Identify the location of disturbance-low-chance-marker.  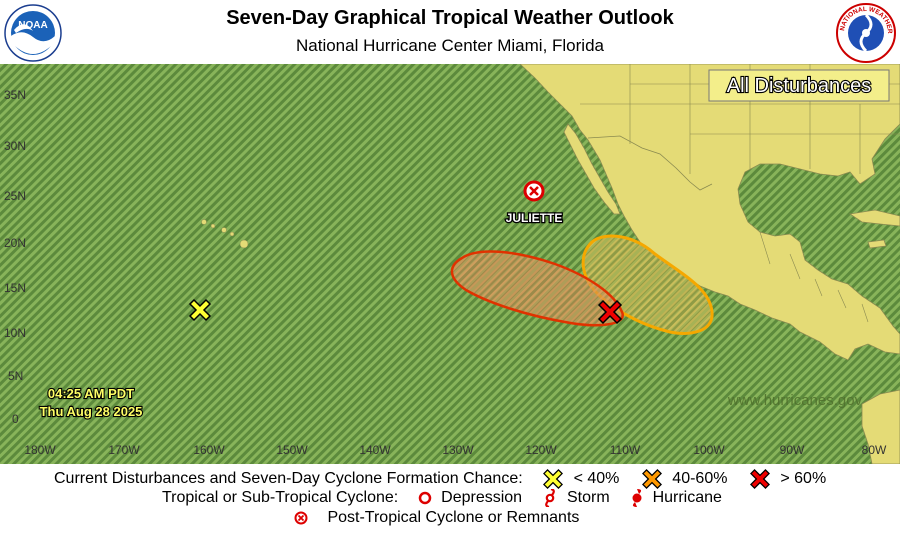
(200, 310).